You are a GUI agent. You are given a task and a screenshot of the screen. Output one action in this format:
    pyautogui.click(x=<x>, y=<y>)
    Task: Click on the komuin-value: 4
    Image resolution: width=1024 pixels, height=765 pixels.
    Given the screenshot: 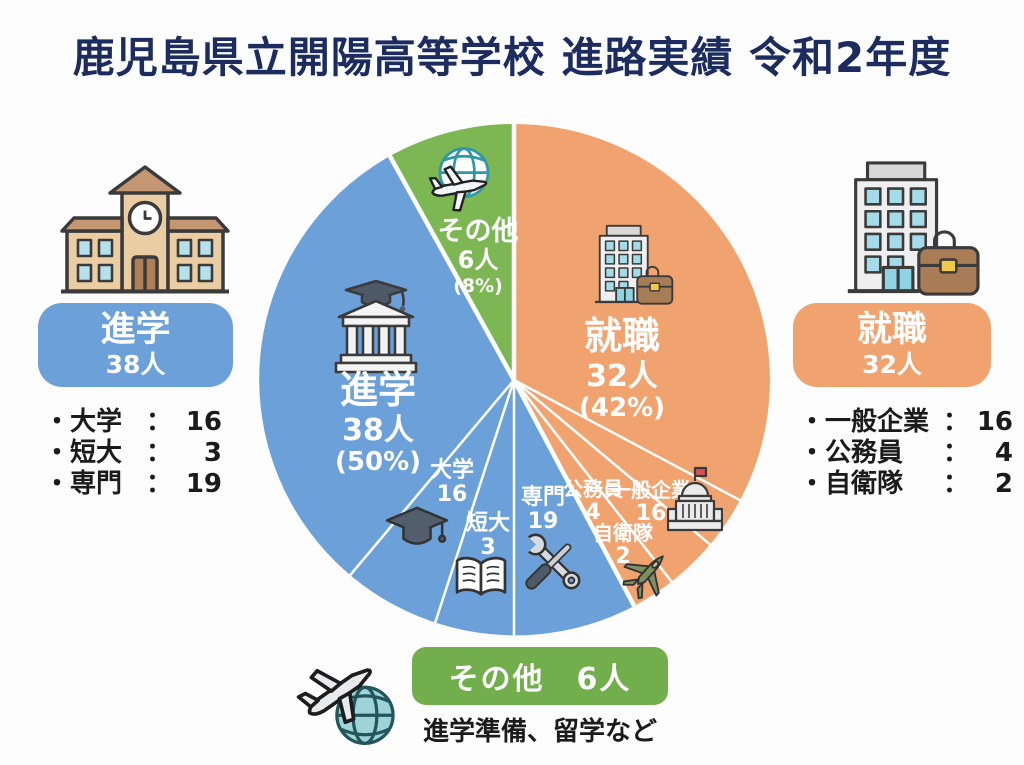 What is the action you would take?
    pyautogui.click(x=593, y=512)
    